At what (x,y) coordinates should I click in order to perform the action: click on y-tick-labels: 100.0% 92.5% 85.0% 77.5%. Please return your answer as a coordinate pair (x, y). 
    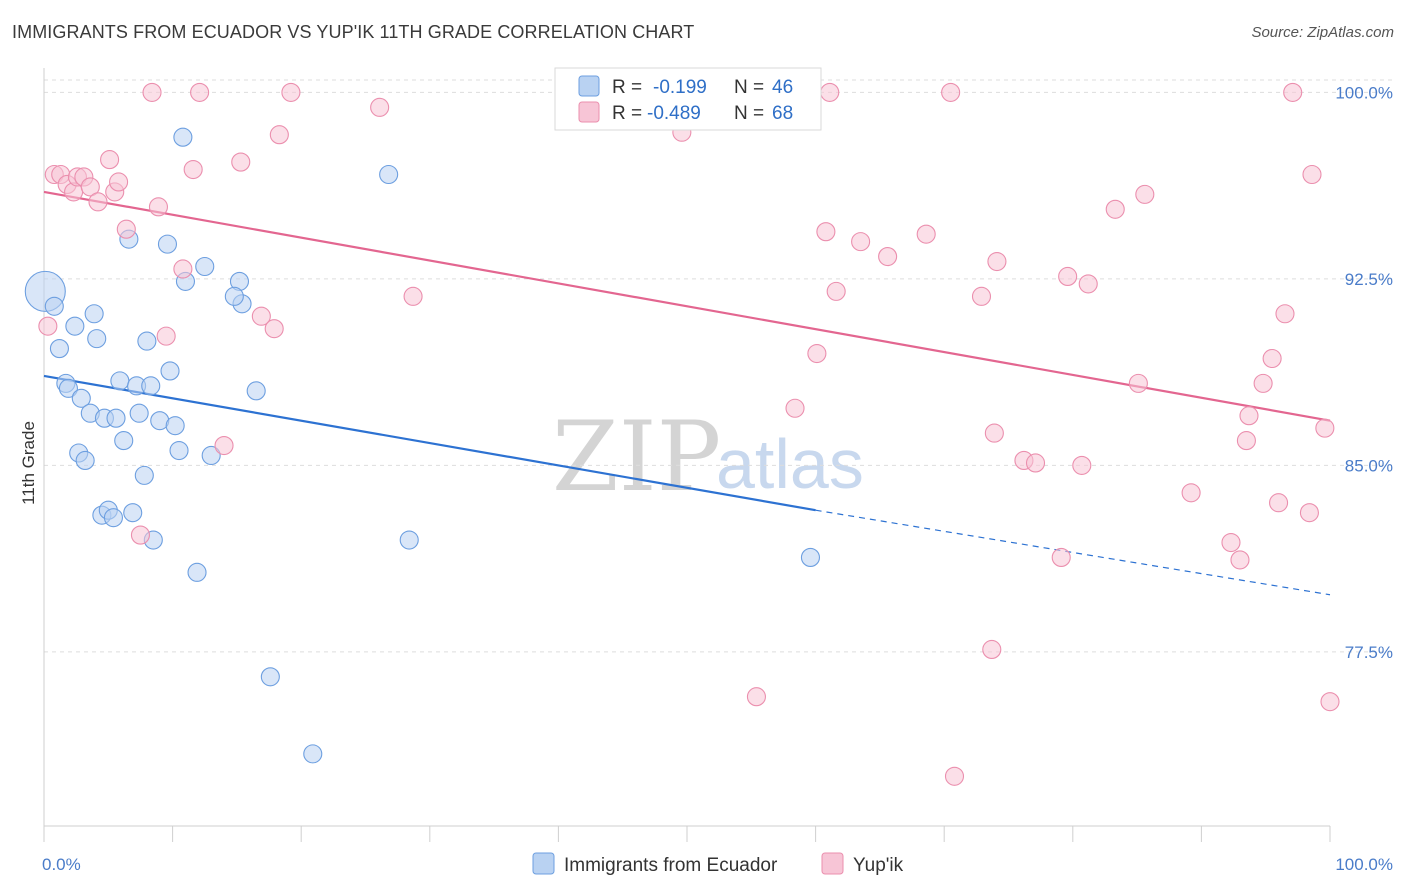
    Looking at the image, I should click on (1364, 372).